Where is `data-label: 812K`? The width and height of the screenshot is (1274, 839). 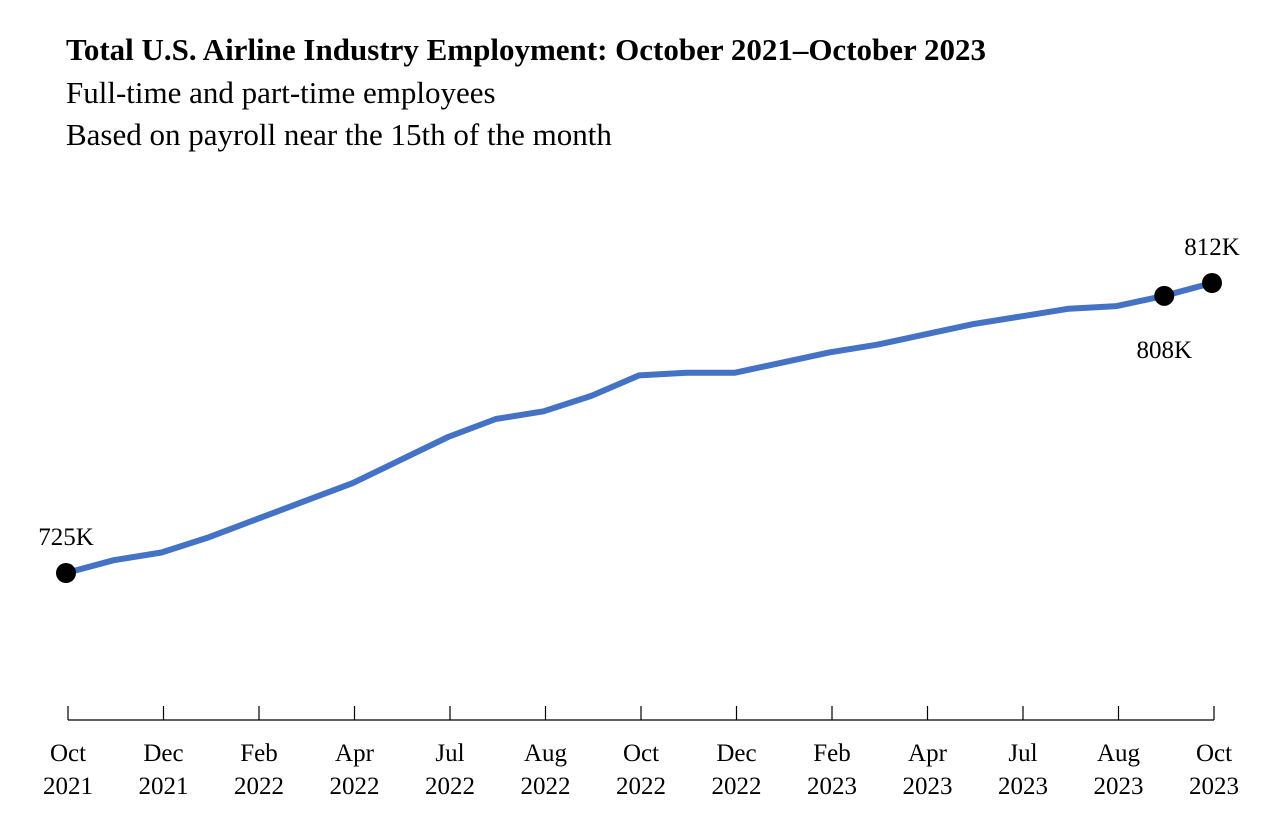 data-label: 812K is located at coordinates (1212, 247).